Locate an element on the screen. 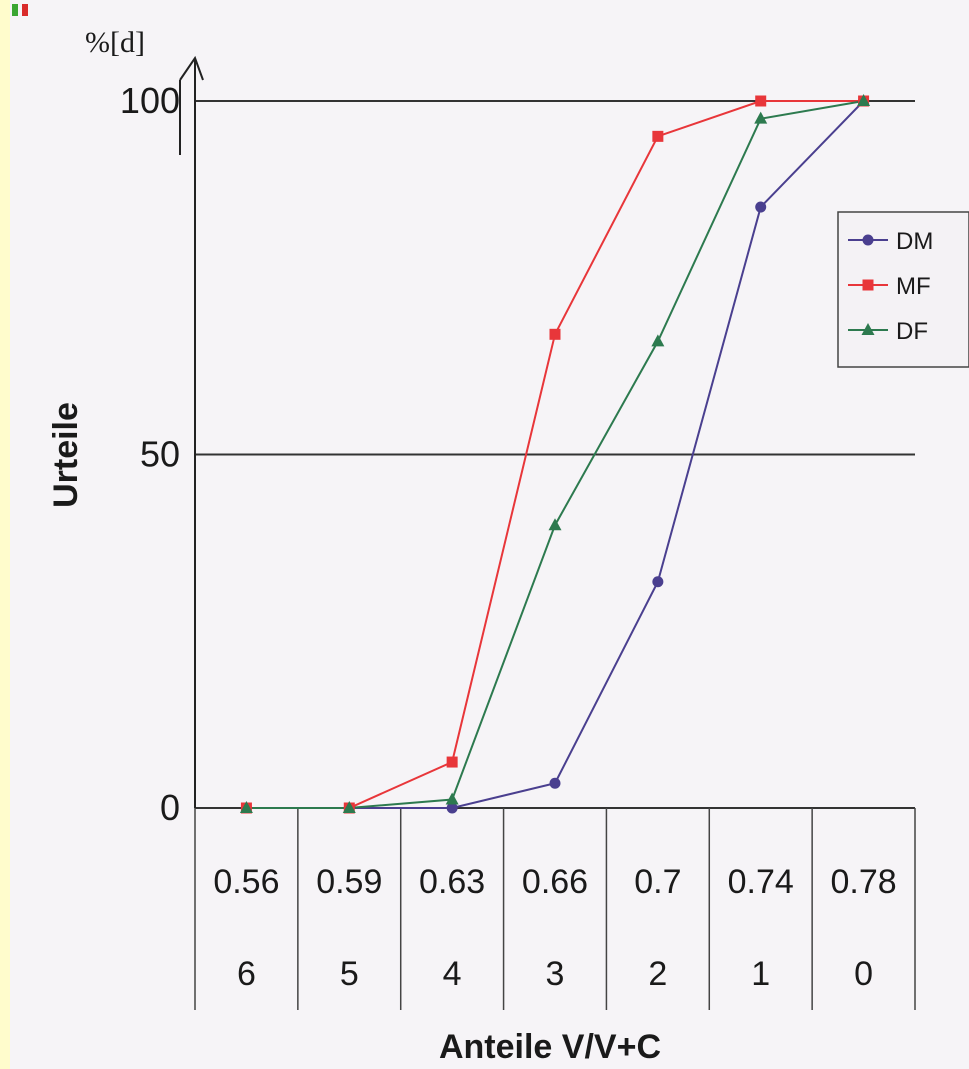 This screenshot has width=969, height=1069. y-tick-label-100: 100 is located at coordinates (150, 100).